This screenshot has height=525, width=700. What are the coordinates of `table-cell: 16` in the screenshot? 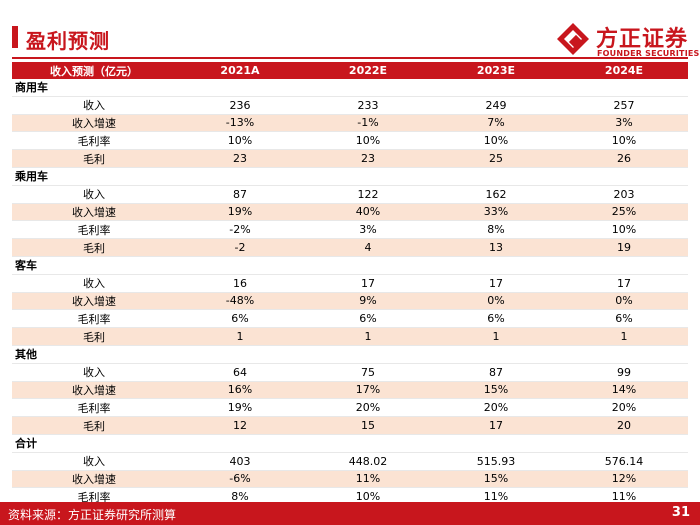 It's located at (240, 283).